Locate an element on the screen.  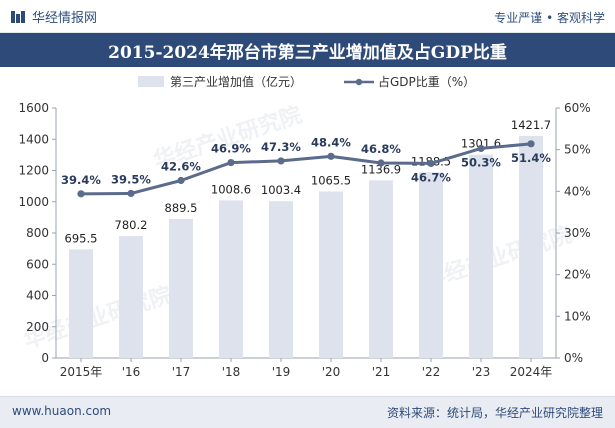
legend-bar-label: 第三产业增加值（亿元） is located at coordinates (236, 82).